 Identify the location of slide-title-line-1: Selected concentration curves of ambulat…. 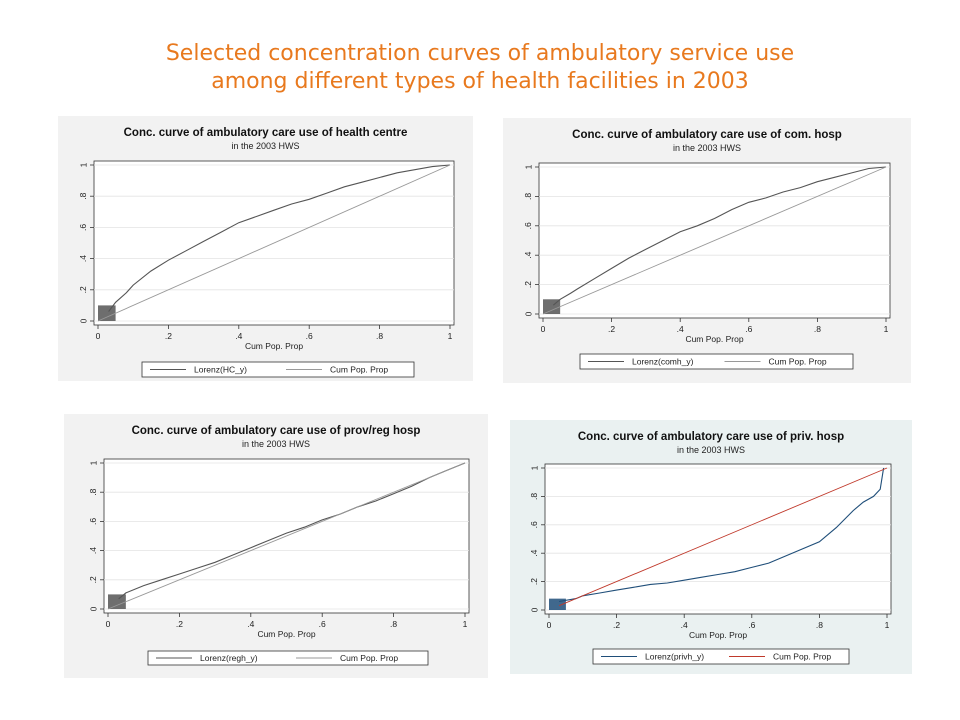
(480, 53).